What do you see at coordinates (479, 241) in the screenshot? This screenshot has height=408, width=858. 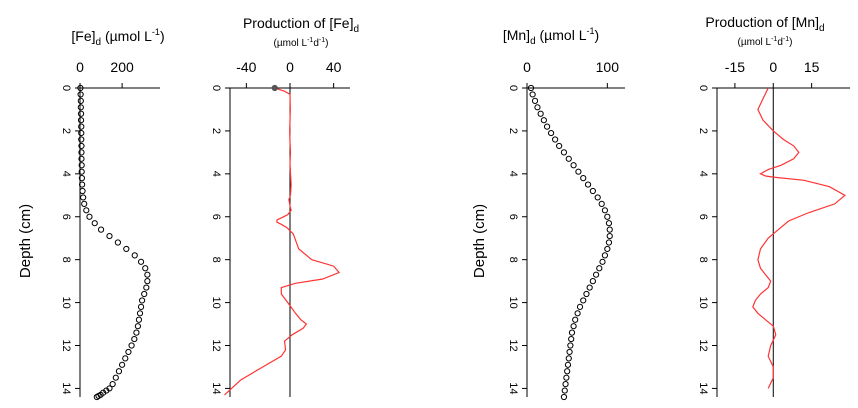 I see `y-axis-label: Depth (cm)` at bounding box center [479, 241].